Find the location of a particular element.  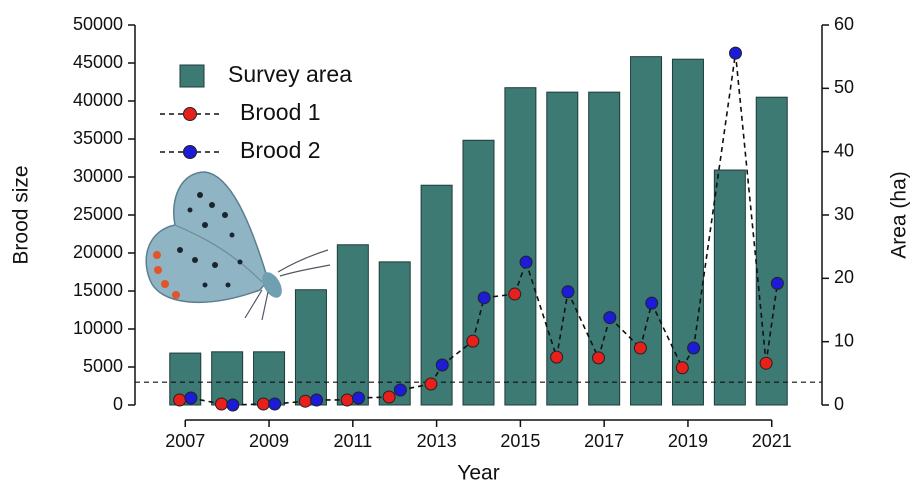

x-tick-label: 2021 is located at coordinates (772, 441).